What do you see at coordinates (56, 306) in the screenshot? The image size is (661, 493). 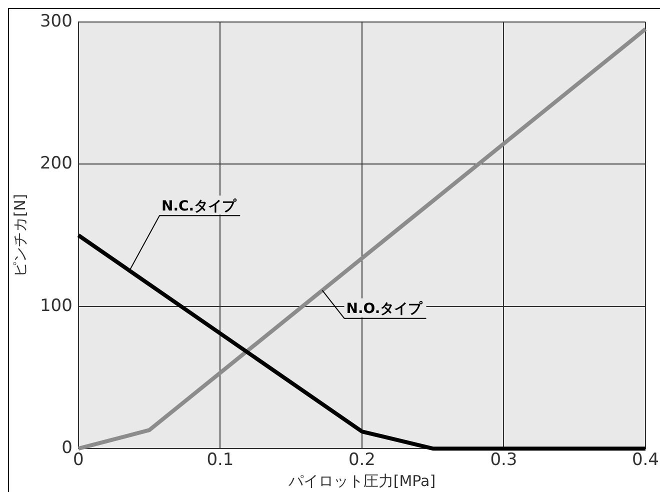 I see `y-tick-label: 100` at bounding box center [56, 306].